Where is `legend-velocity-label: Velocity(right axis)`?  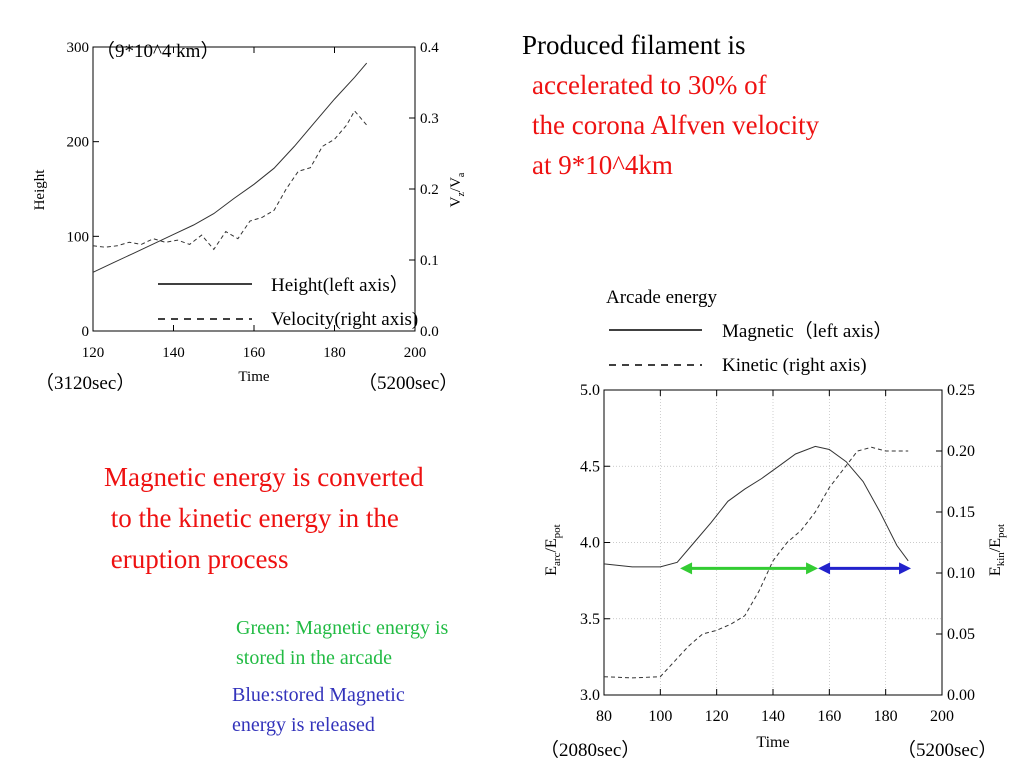 legend-velocity-label: Velocity(right axis) is located at coordinates (344, 319).